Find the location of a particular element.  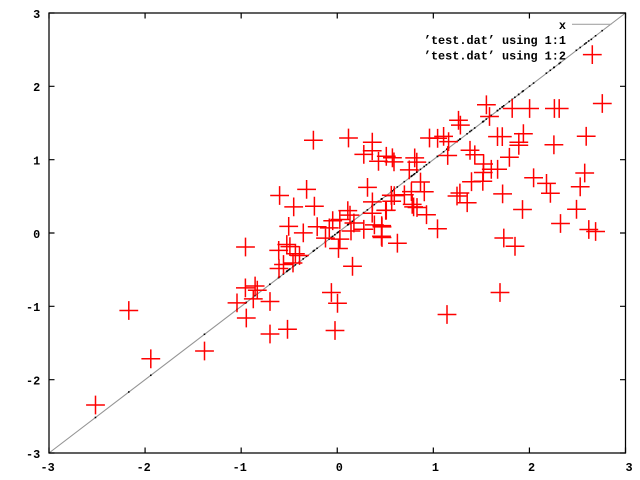

svg-text: ’test.dat’ using 1:2 is located at coordinates (495, 56).